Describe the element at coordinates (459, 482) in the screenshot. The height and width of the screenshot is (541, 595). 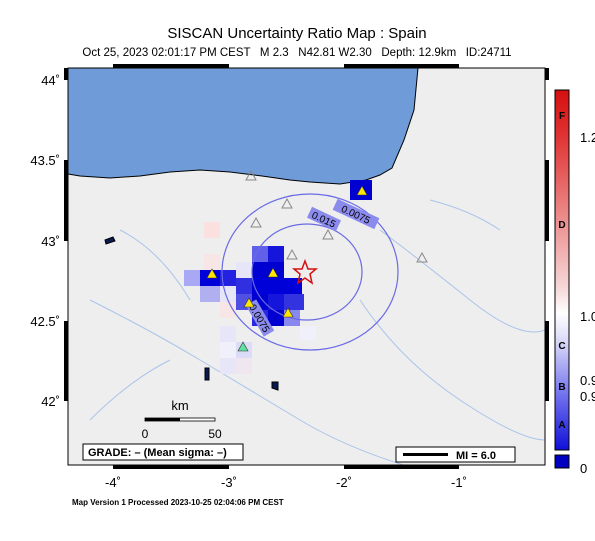
I see `lon-label: -1˚` at that location.